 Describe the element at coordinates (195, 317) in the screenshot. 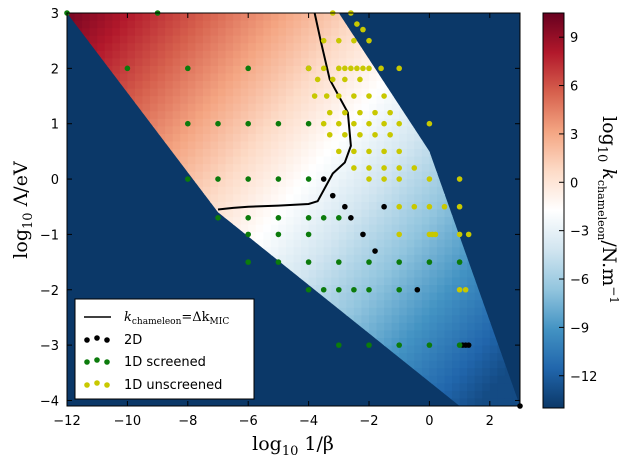

I see `legend-contour-mid: =Δk` at that location.